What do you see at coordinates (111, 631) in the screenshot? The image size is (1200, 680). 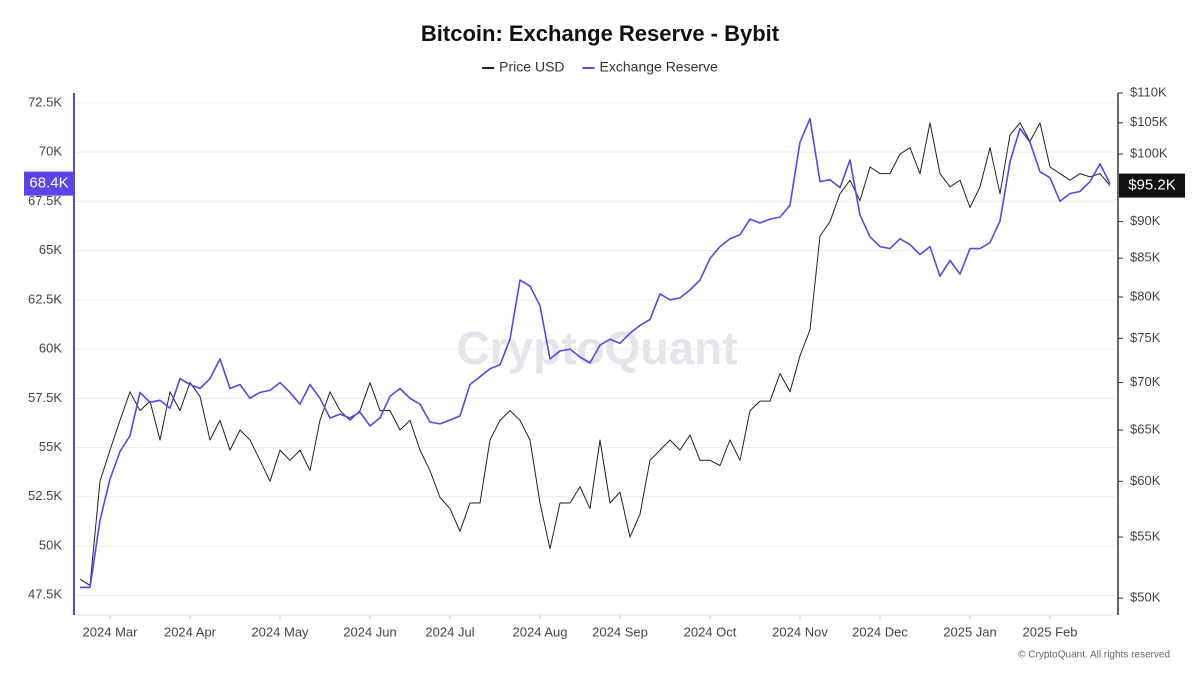 I see `x-tick-label: 2024 Mar` at bounding box center [111, 631].